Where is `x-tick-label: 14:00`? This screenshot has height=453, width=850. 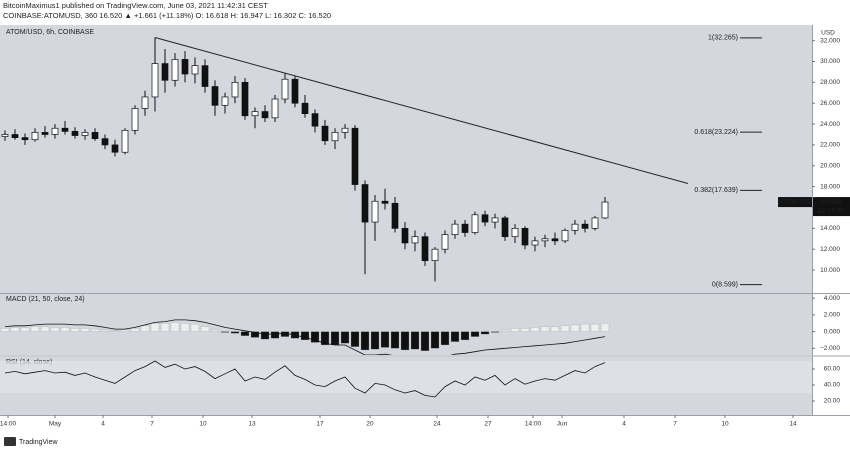 x-tick-label: 14:00 is located at coordinates (533, 424).